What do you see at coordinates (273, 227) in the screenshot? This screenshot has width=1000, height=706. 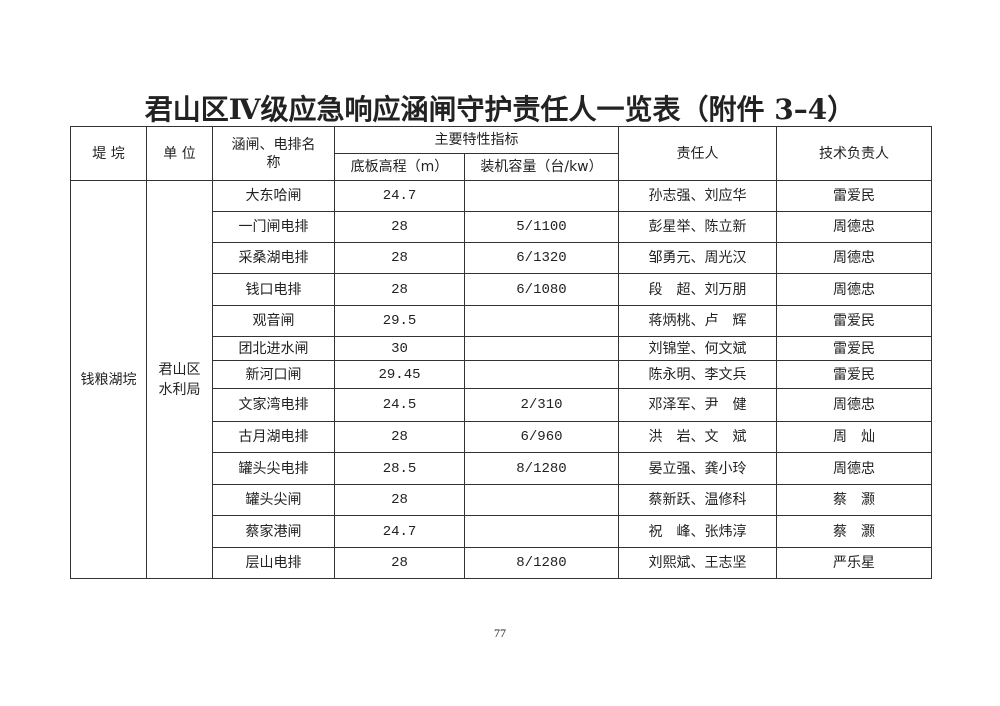 I see `name-cell: 一门闸电排` at bounding box center [273, 227].